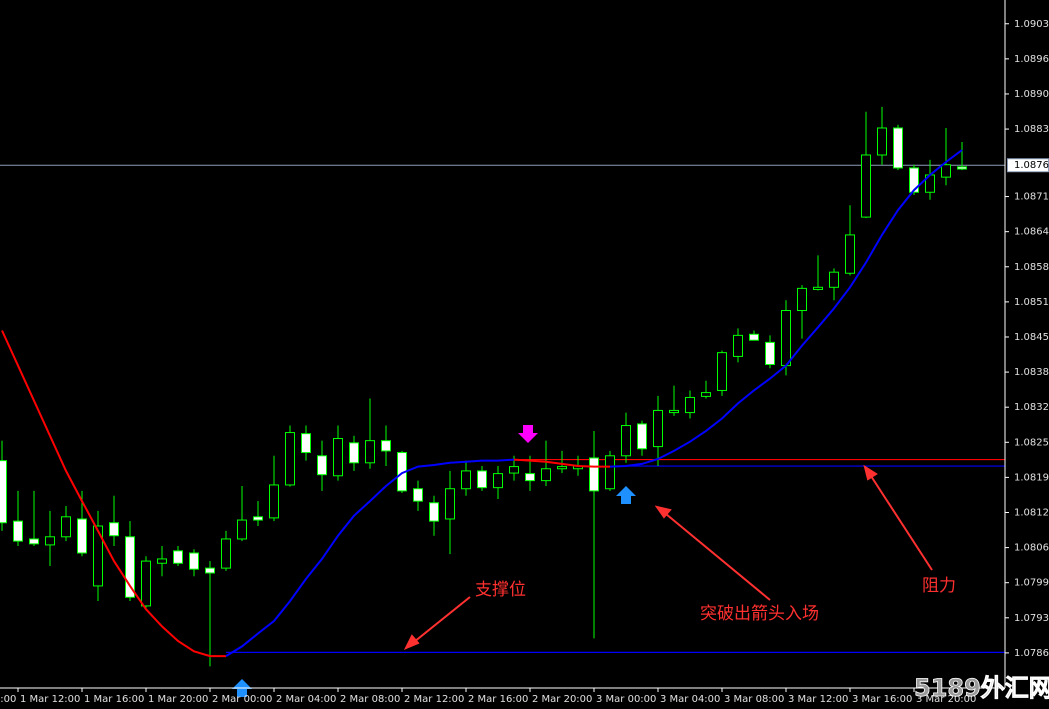  Describe the element at coordinates (818, 699) in the screenshot. I see `x-tick-label: 3 Mar 12:00` at that location.